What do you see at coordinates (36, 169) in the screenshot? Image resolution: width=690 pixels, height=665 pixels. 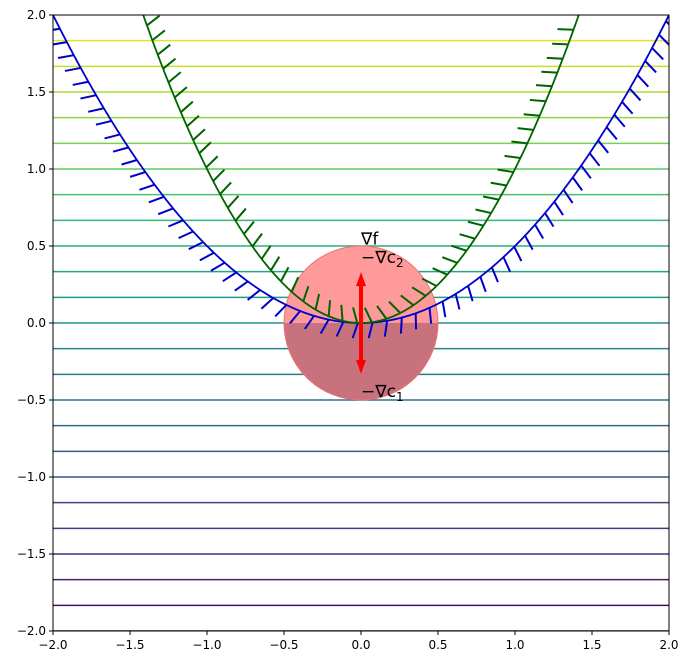 I see `y-tick-label: 1.0` at bounding box center [36, 169].